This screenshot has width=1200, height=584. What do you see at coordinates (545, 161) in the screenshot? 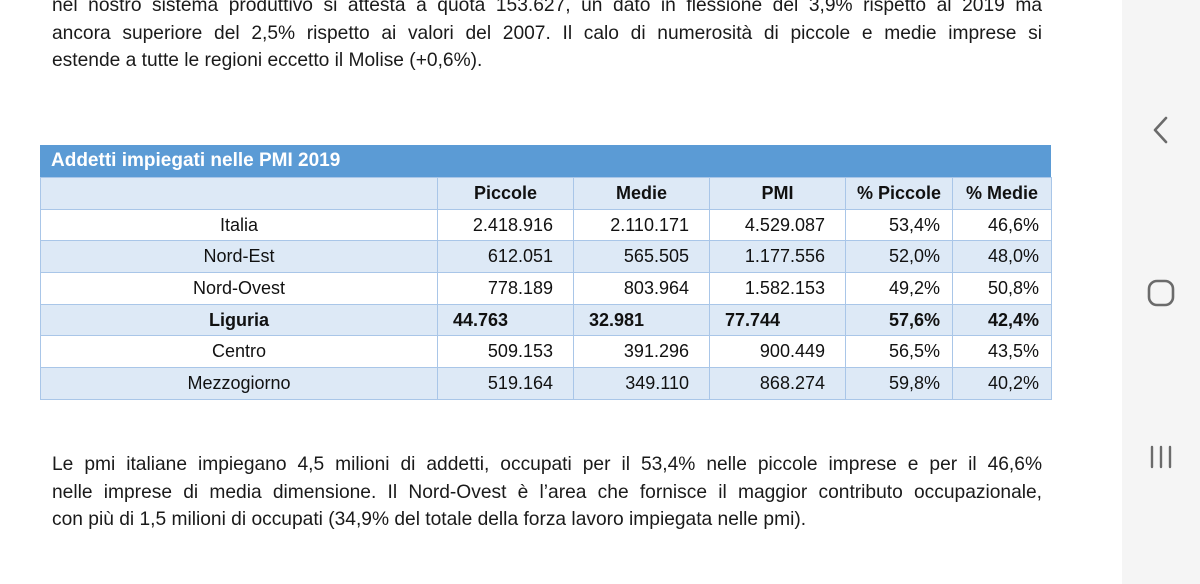
I see `table-title: Addetti impiegati nelle PMI 2019` at bounding box center [545, 161].